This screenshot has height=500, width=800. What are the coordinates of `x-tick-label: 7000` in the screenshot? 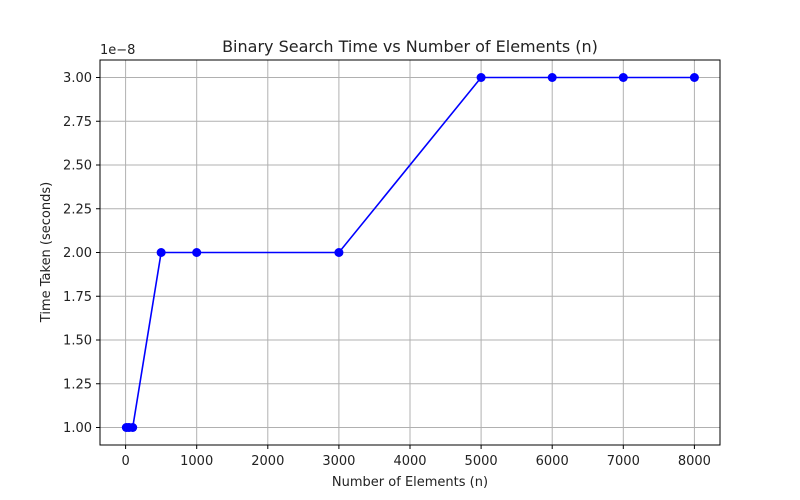 It's located at (623, 461).